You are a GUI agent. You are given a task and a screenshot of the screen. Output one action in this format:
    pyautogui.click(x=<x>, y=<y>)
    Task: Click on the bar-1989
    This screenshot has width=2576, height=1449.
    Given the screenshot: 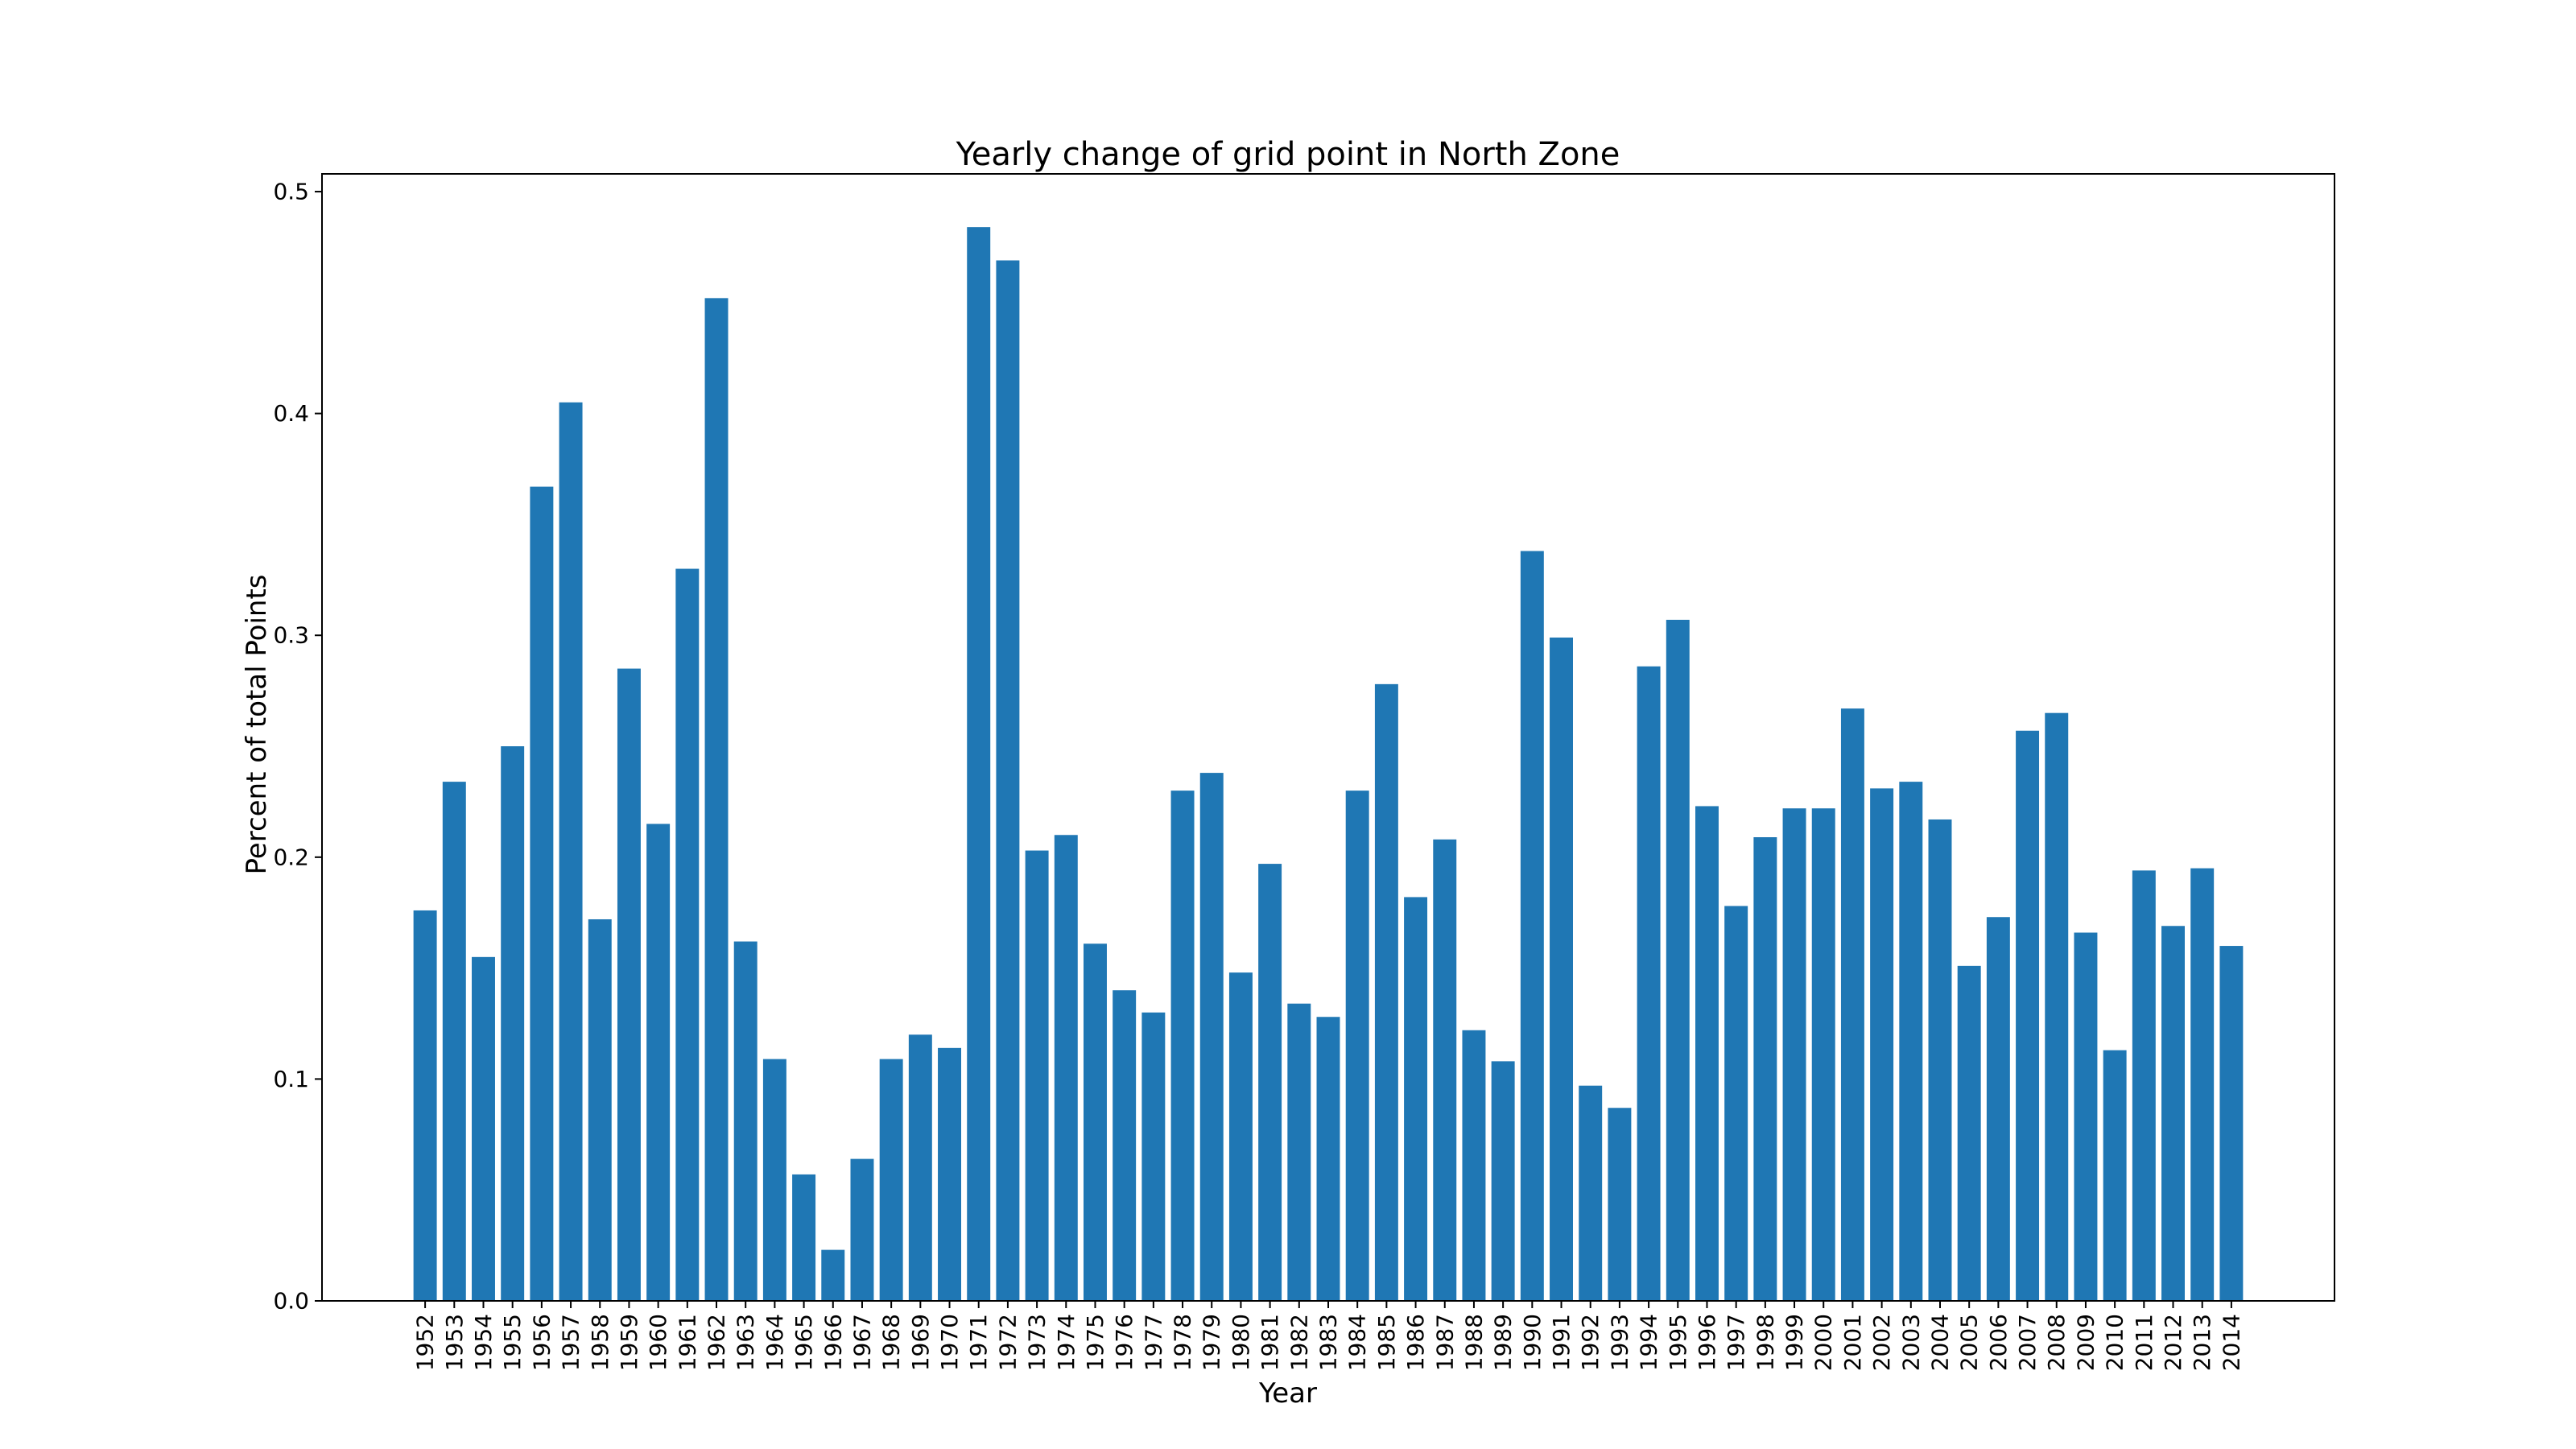 What is the action you would take?
    pyautogui.click(x=1503, y=1181)
    